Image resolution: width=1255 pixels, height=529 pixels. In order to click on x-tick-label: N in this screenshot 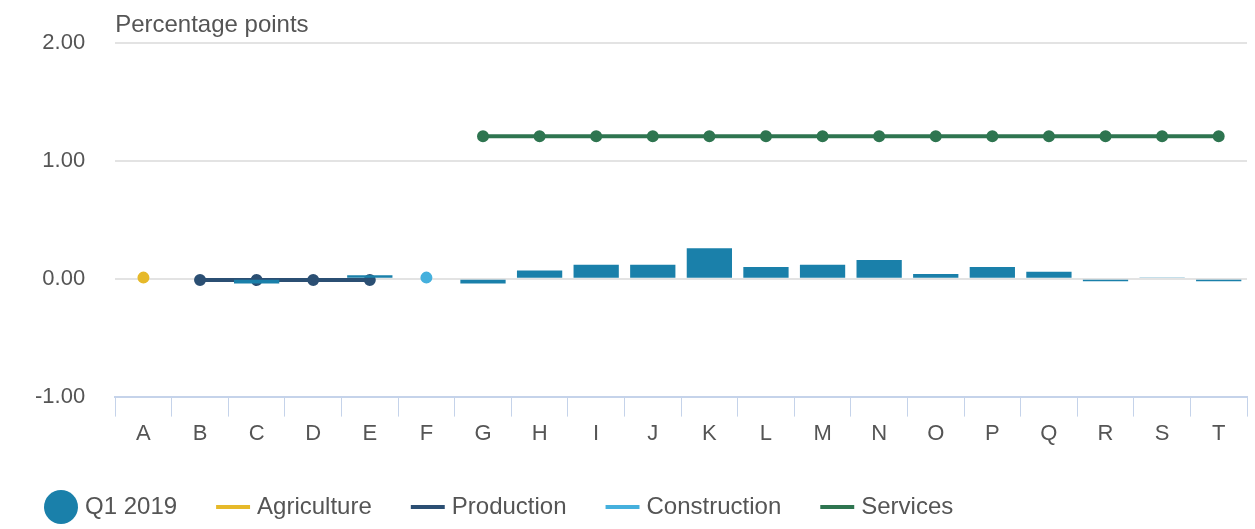, I will do `click(879, 432)`.